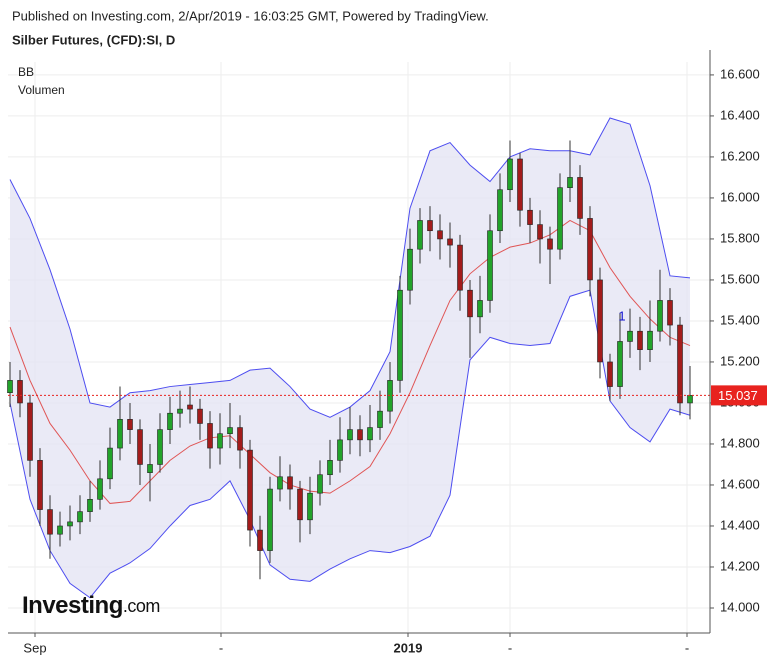 This screenshot has width=776, height=663. I want to click on logo-main: Investing, so click(72, 605).